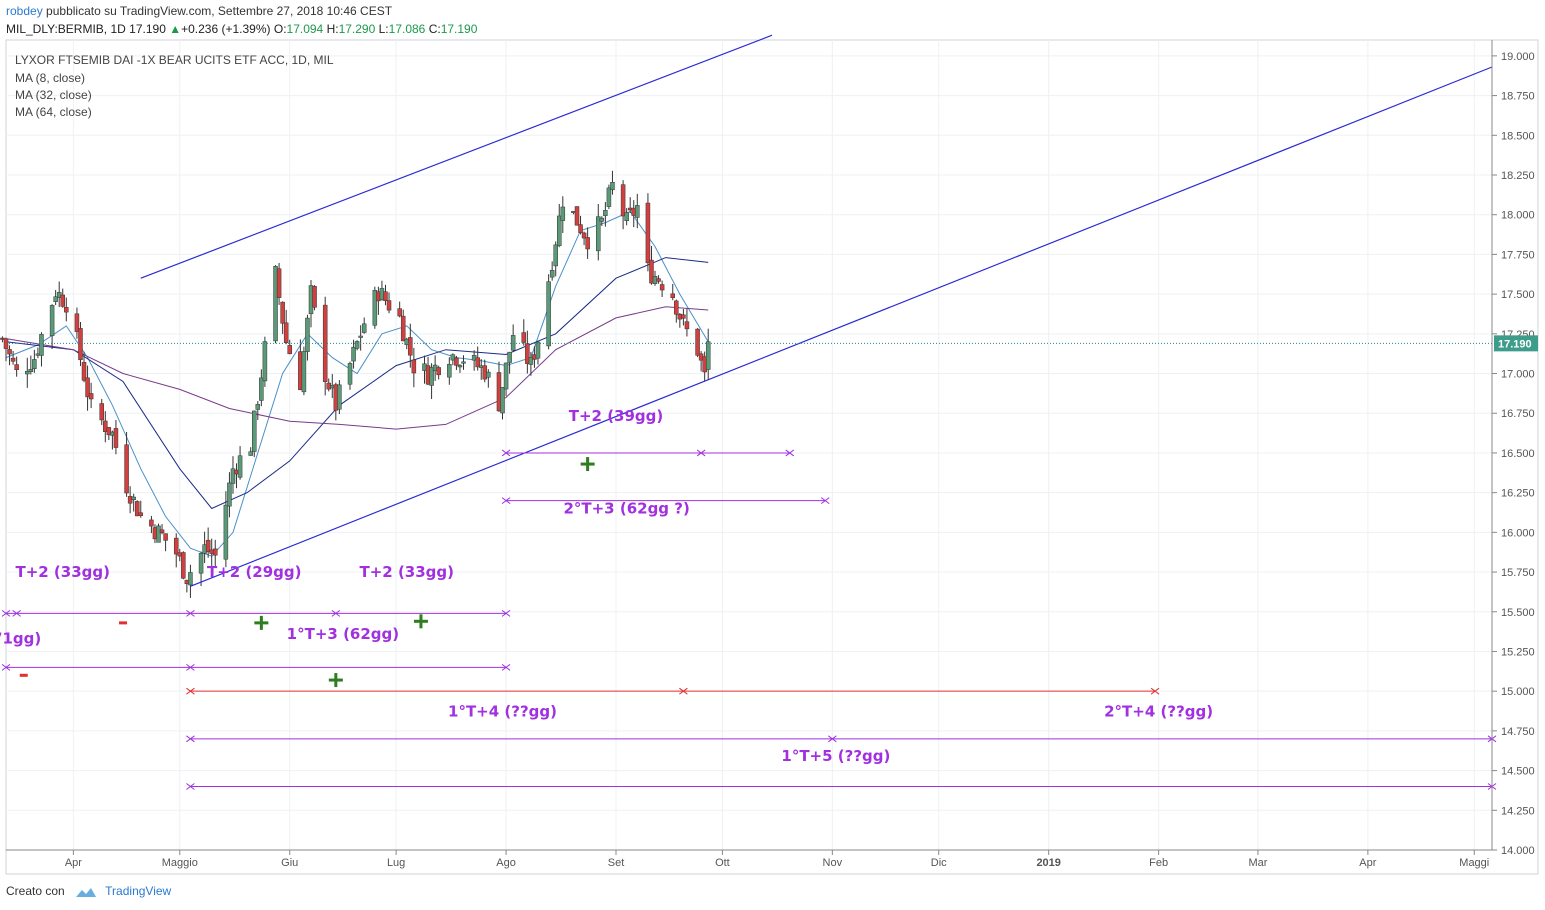 This screenshot has height=910, width=1545. I want to click on open-label: O:, so click(280, 29).